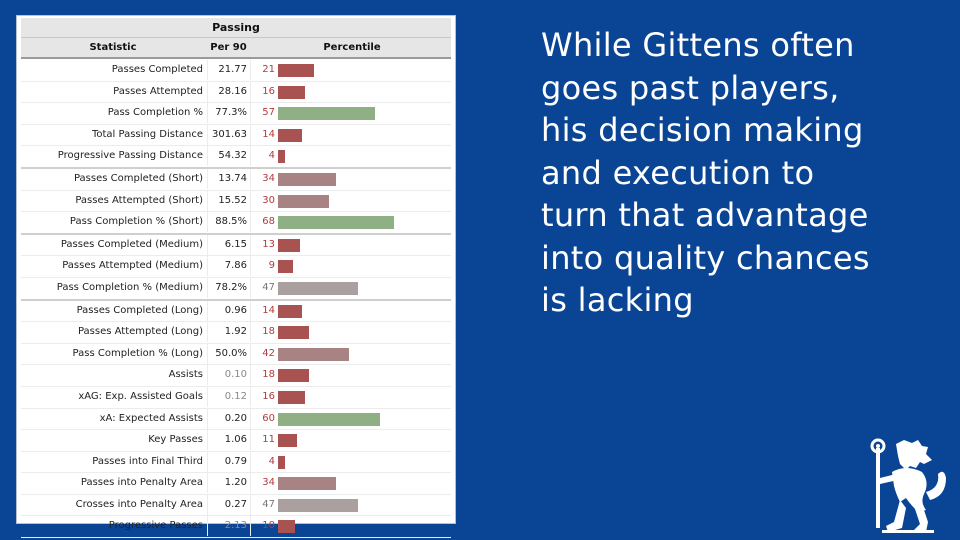 Image resolution: width=960 pixels, height=540 pixels. I want to click on stat-name: Pass Completion %, so click(155, 113).